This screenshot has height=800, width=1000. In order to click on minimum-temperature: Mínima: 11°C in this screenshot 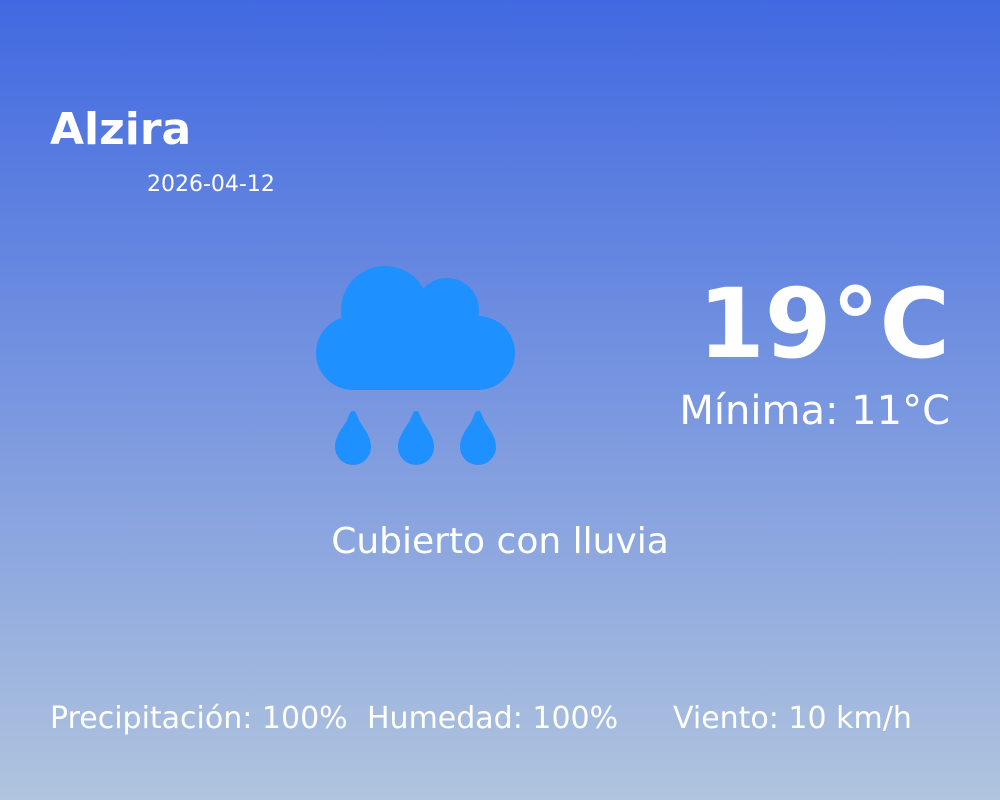, I will do `click(814, 411)`.